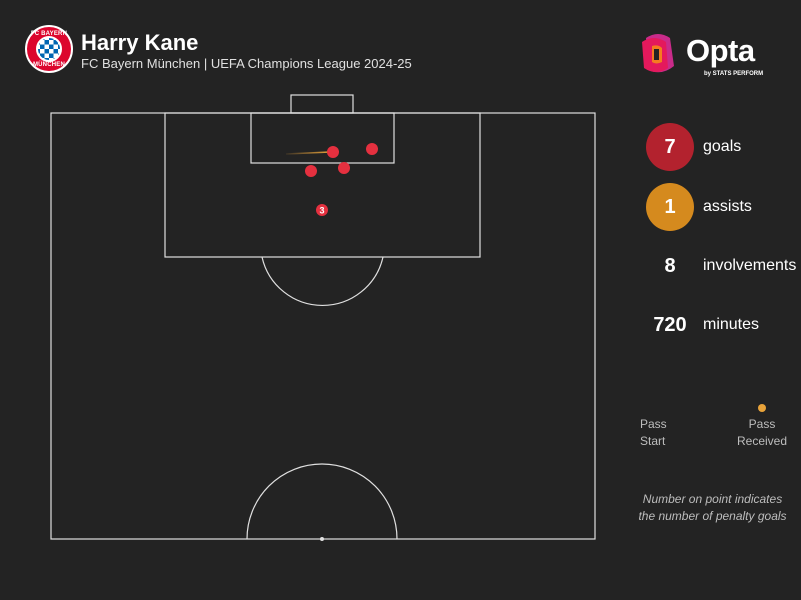  What do you see at coordinates (49, 34) in the screenshot?
I see `crest-top-text: FC BAYERN` at bounding box center [49, 34].